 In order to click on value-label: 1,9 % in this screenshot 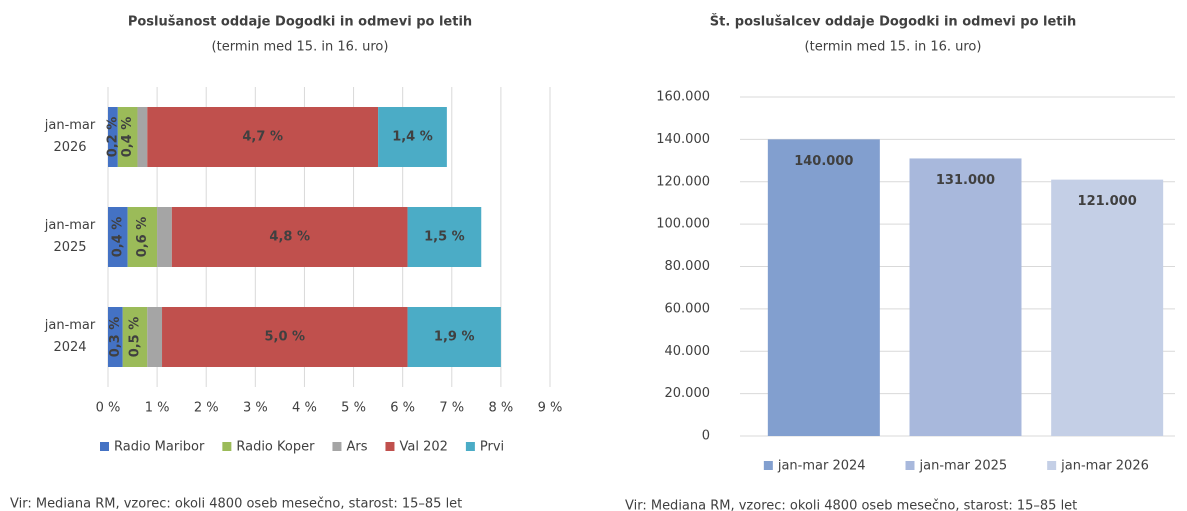, I will do `click(454, 337)`.